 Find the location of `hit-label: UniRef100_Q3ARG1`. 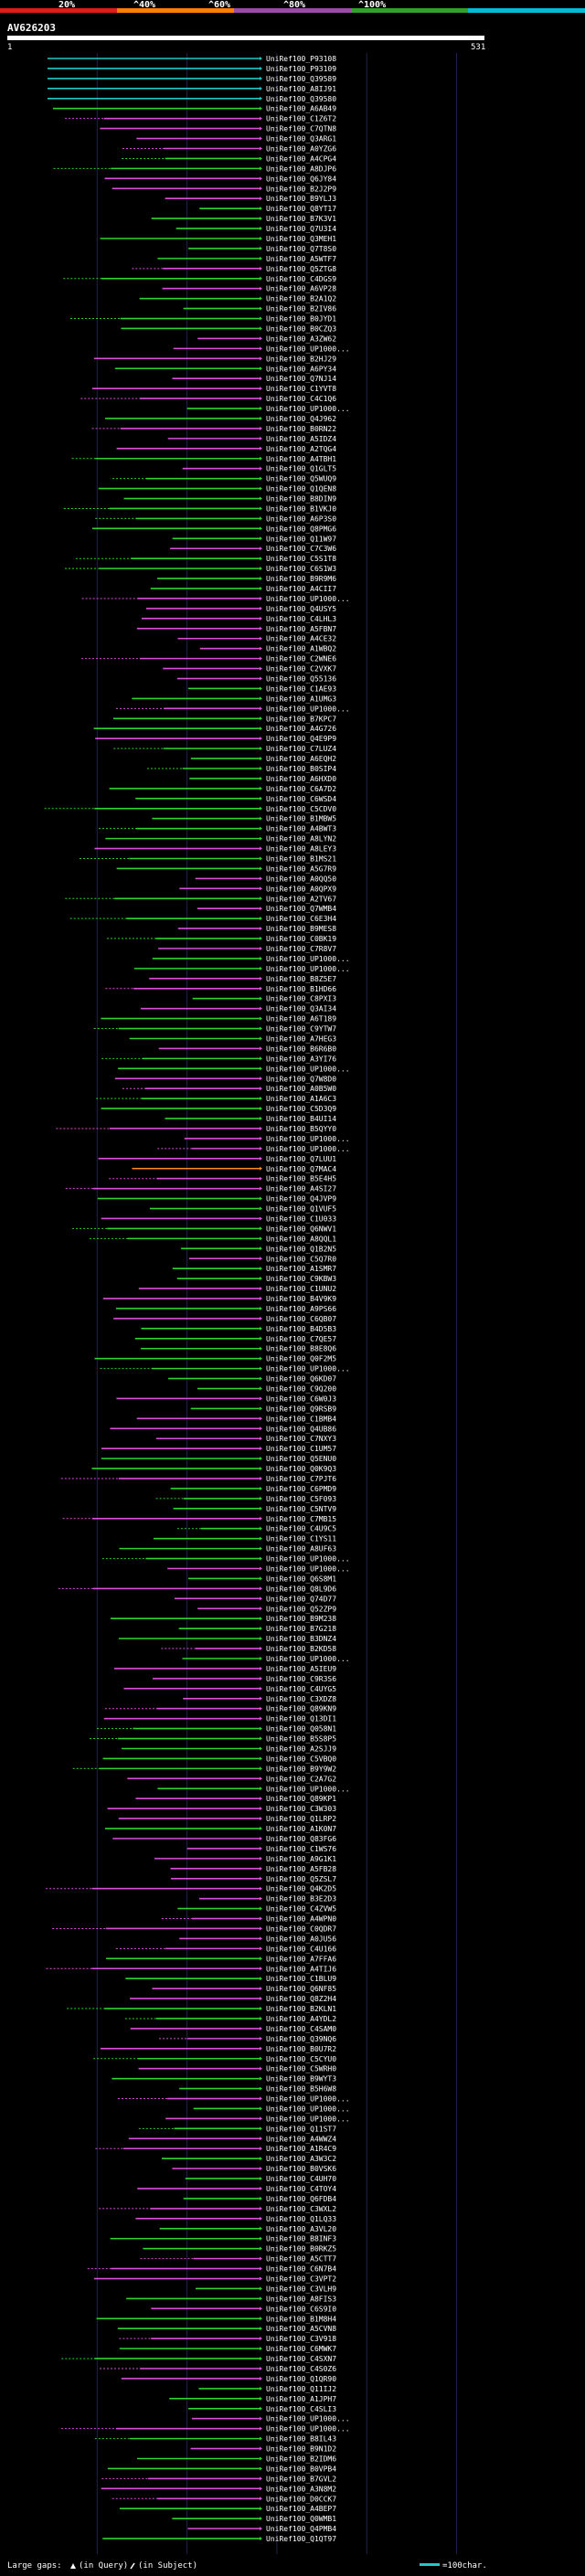

hit-label: UniRef100_Q3ARG1 is located at coordinates (301, 139).